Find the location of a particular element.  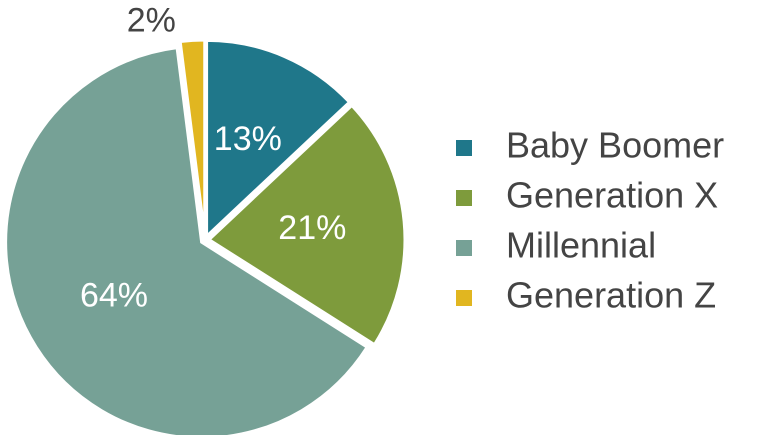

legend-label: Generation Z is located at coordinates (611, 295).